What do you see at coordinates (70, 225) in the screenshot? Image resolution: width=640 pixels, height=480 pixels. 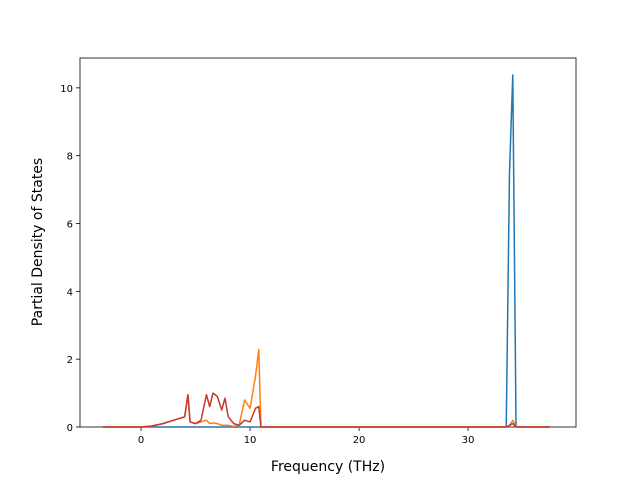 I see `y-tick-label: 6` at bounding box center [70, 225].